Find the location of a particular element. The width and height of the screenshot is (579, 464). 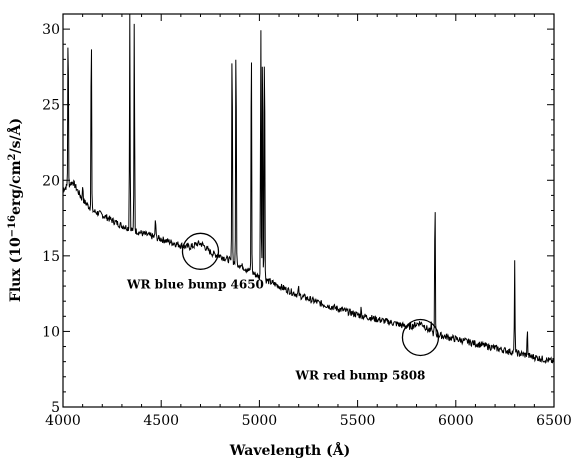

y-tick-label: 25 is located at coordinates (51, 106).